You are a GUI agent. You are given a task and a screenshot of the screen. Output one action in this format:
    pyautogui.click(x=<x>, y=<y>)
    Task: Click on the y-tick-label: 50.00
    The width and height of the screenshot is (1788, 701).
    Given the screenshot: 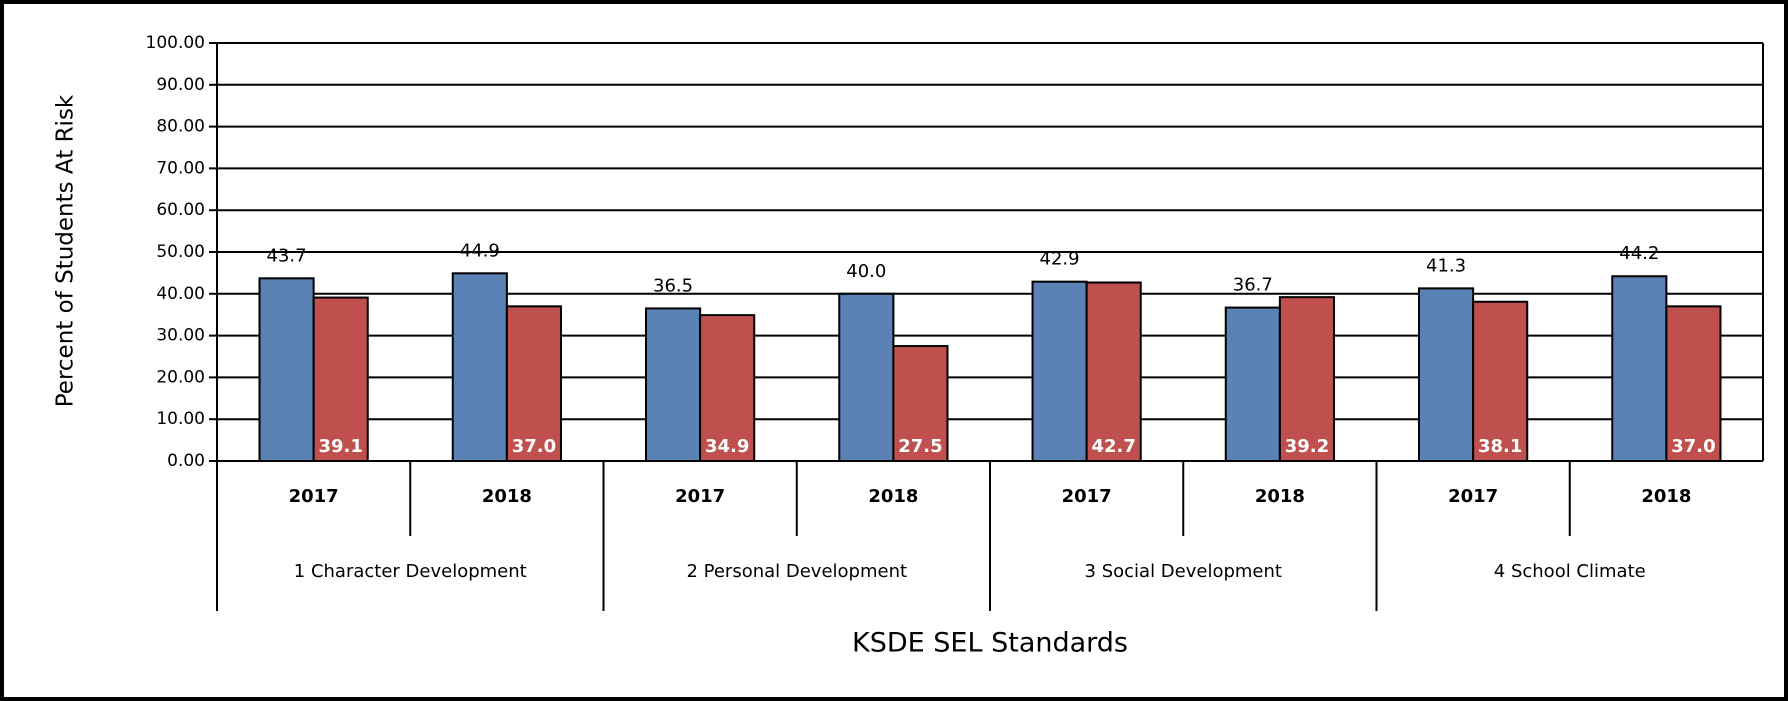 What is the action you would take?
    pyautogui.click(x=180, y=252)
    